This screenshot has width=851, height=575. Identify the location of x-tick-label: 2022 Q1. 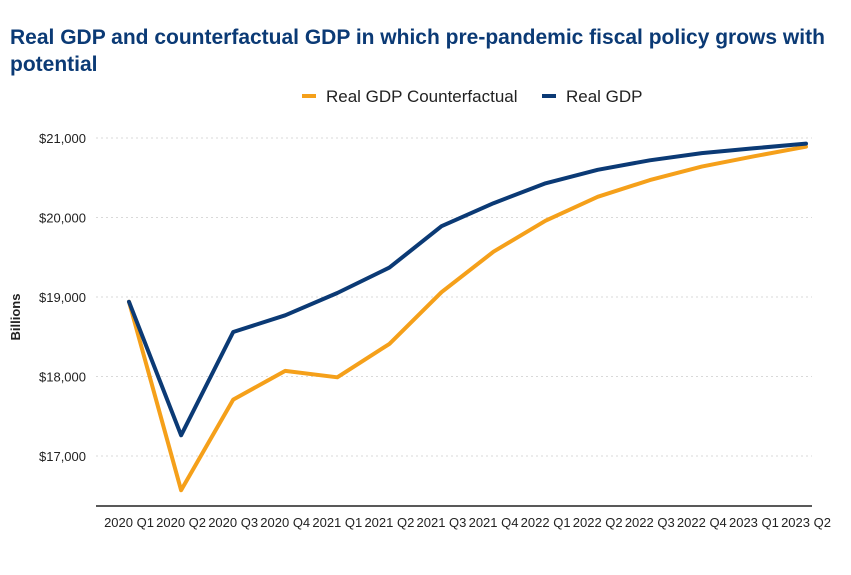
(546, 522).